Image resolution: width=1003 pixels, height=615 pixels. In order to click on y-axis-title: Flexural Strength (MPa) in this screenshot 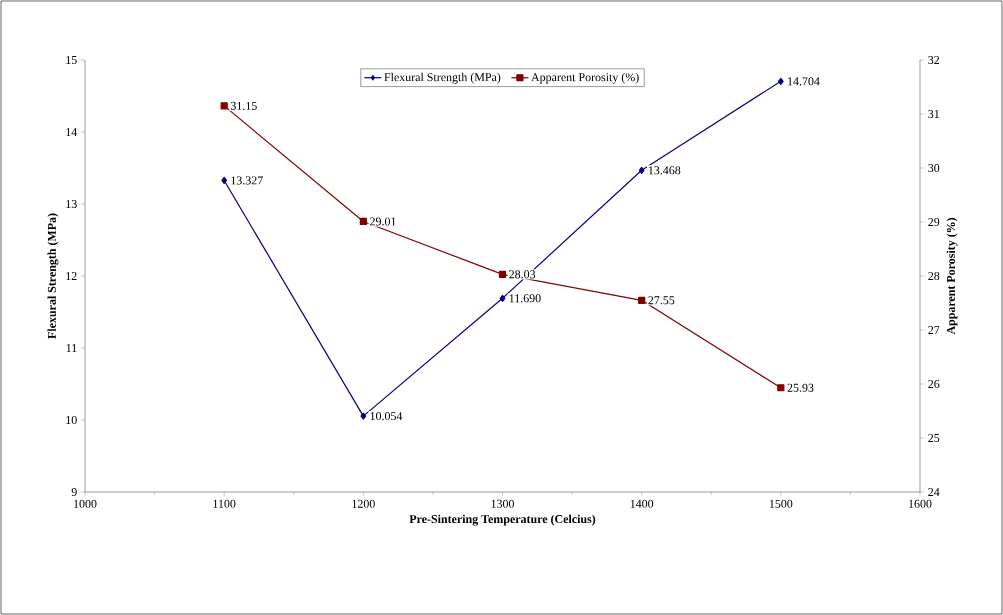, I will do `click(53, 276)`.